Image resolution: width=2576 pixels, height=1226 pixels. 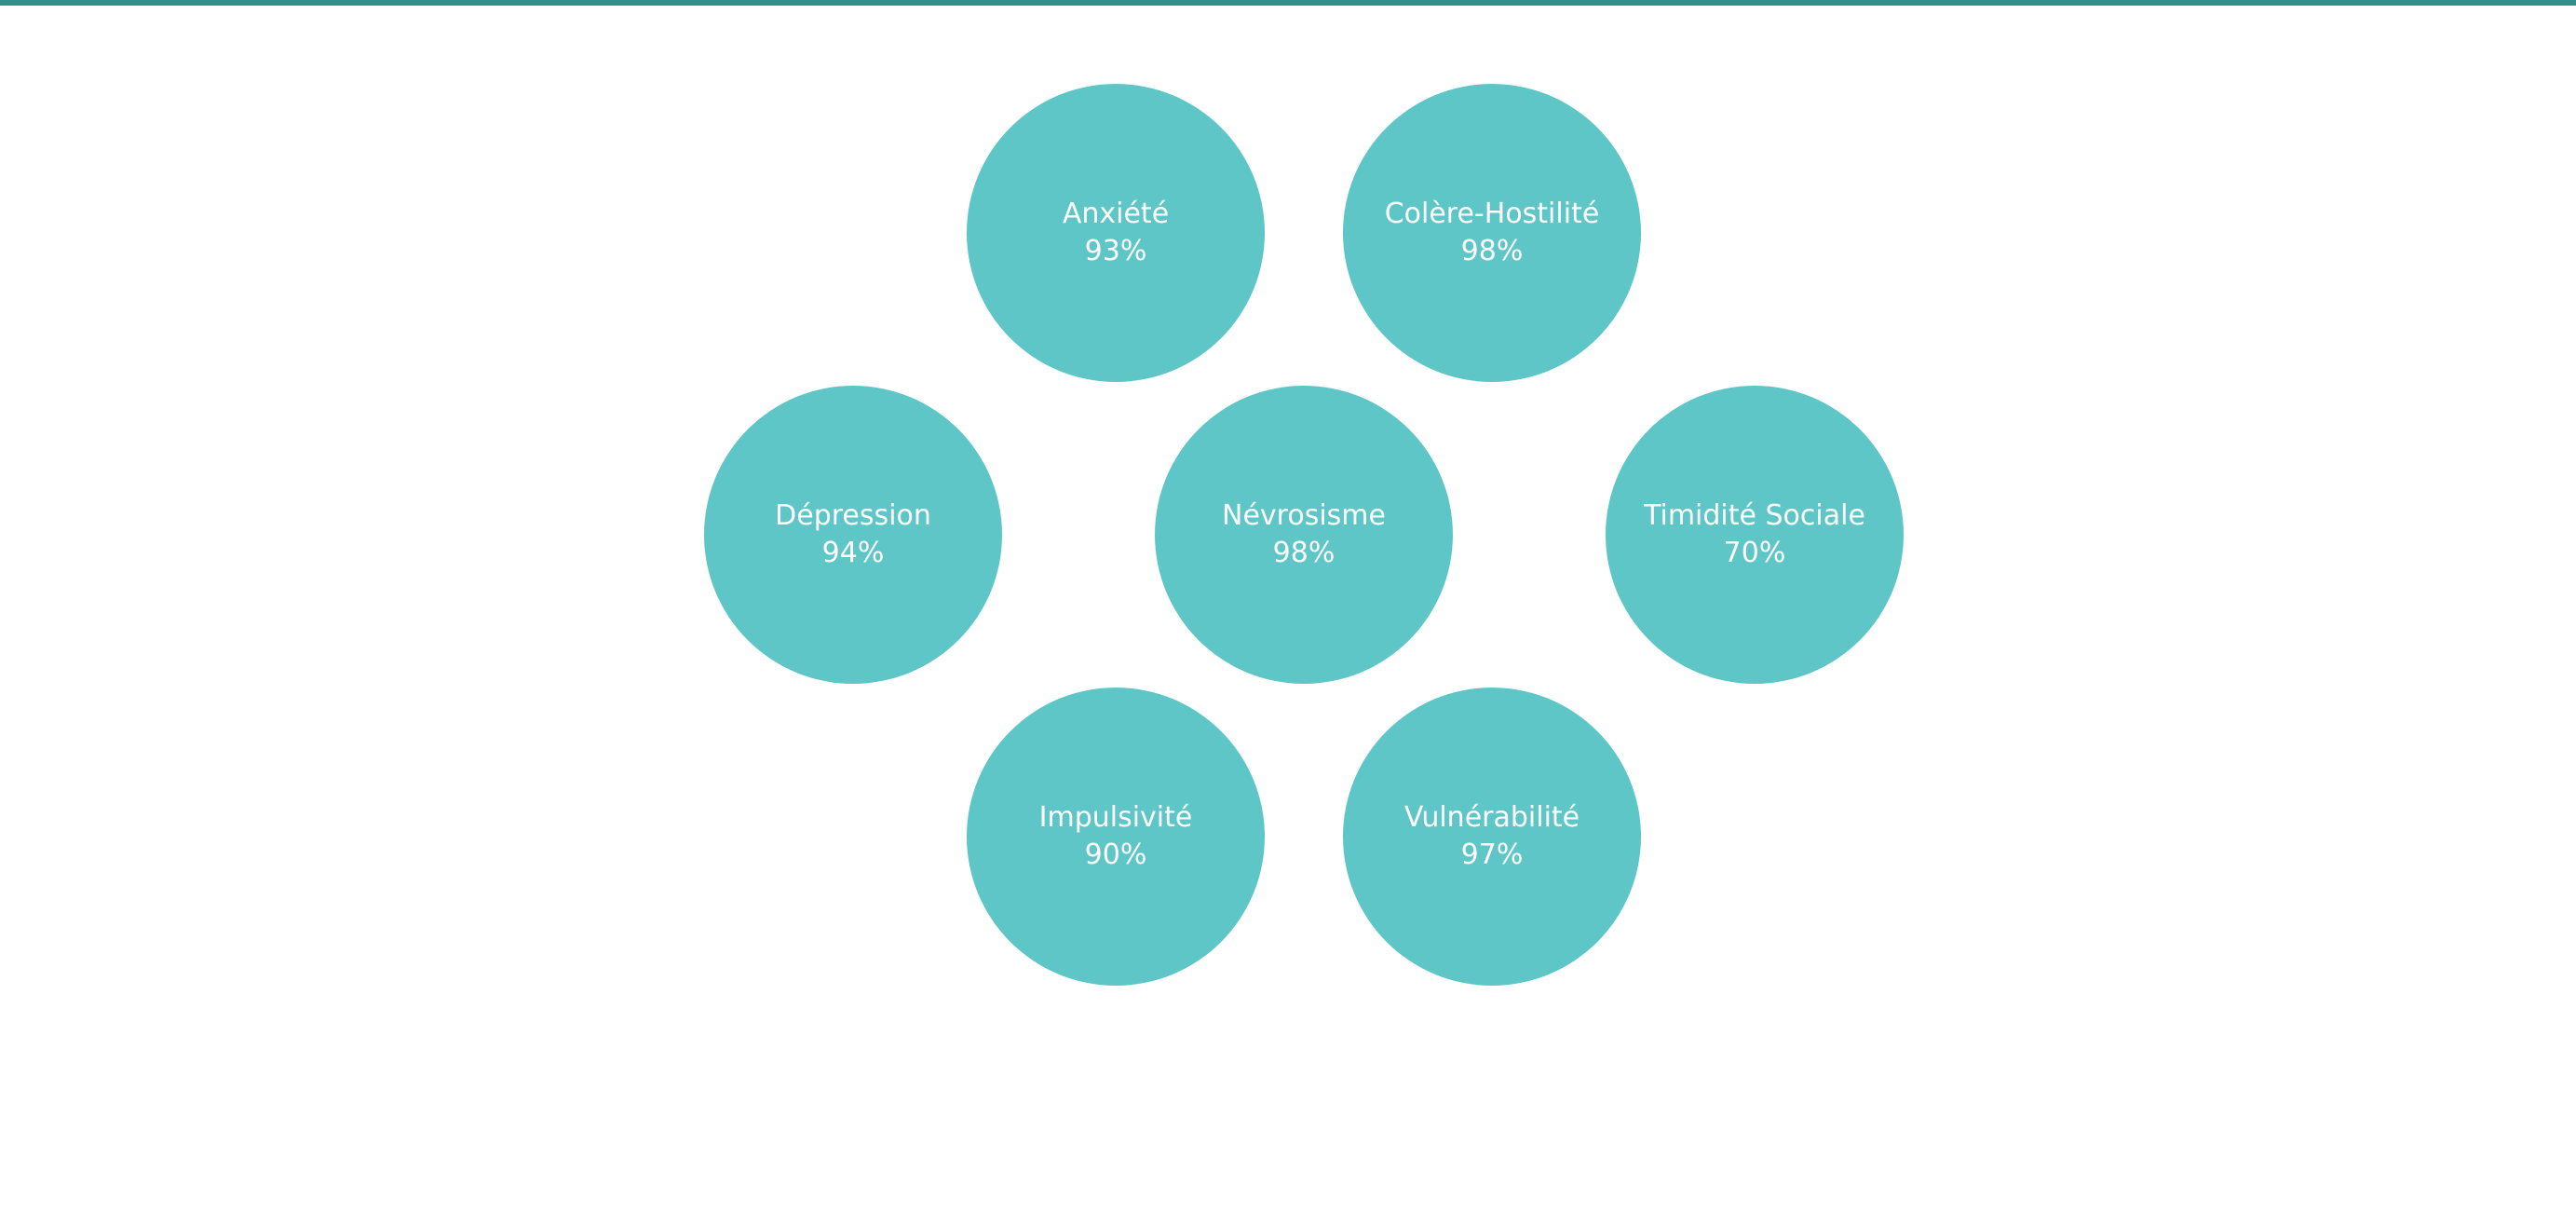 What do you see at coordinates (1492, 854) in the screenshot?
I see `facet-value: 97%` at bounding box center [1492, 854].